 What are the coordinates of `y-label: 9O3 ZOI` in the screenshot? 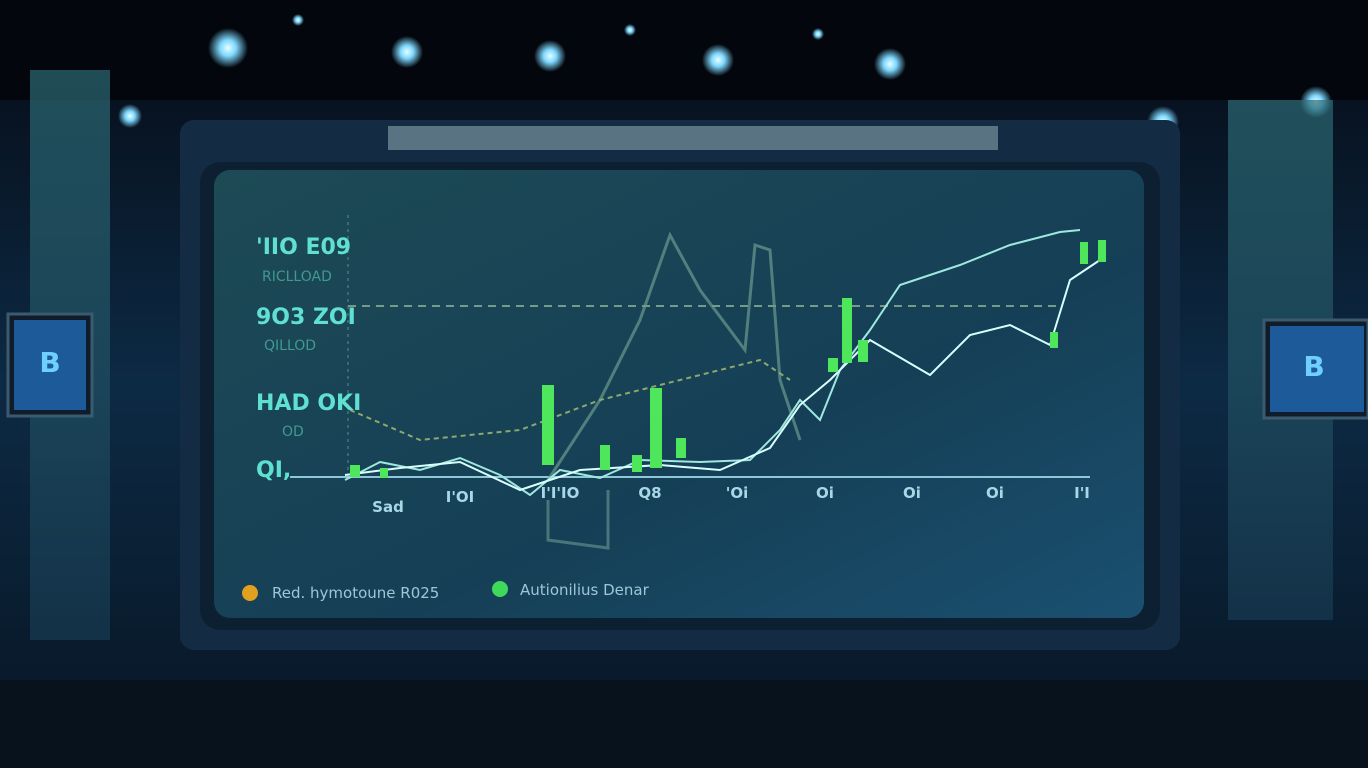 It's located at (306, 317).